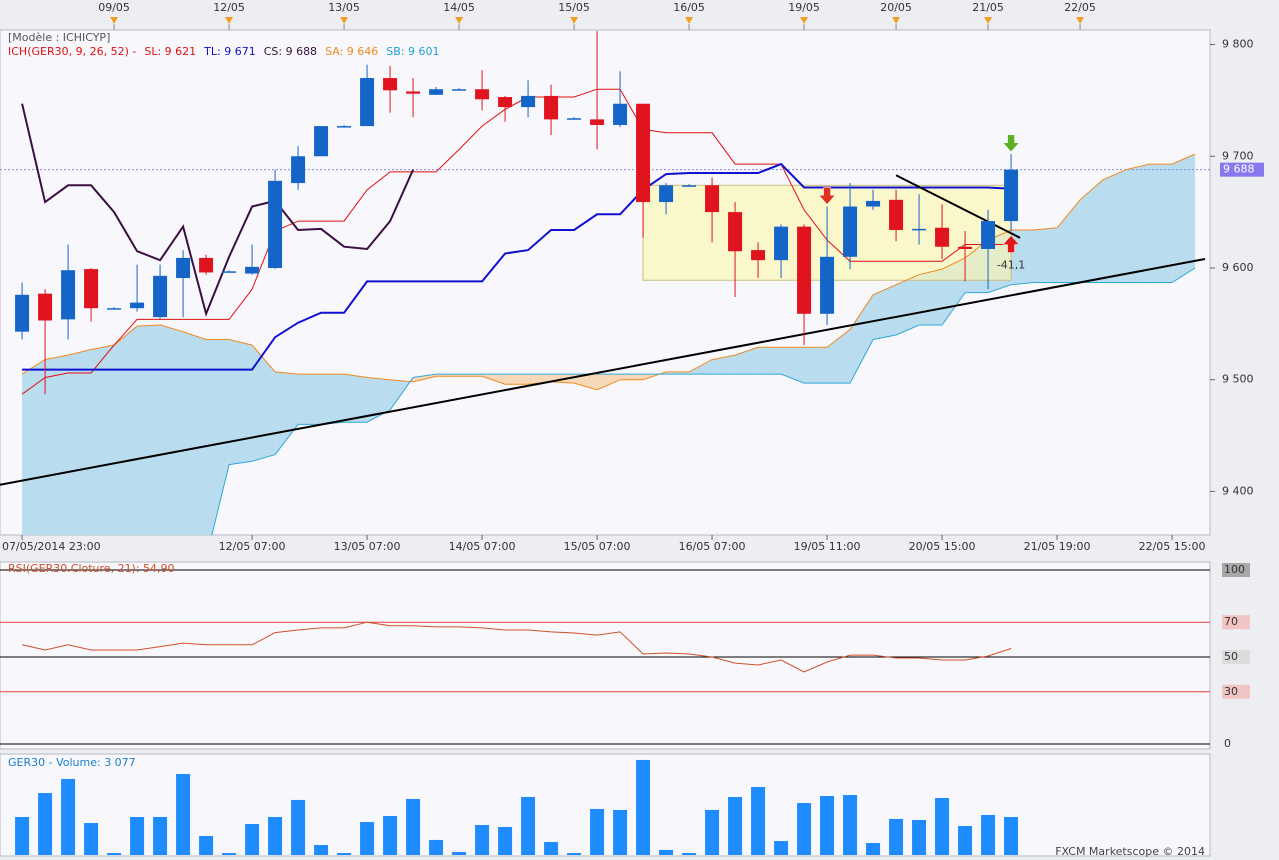  What do you see at coordinates (942, 546) in the screenshot?
I see `x-tick-label: 20/05 15:00` at bounding box center [942, 546].